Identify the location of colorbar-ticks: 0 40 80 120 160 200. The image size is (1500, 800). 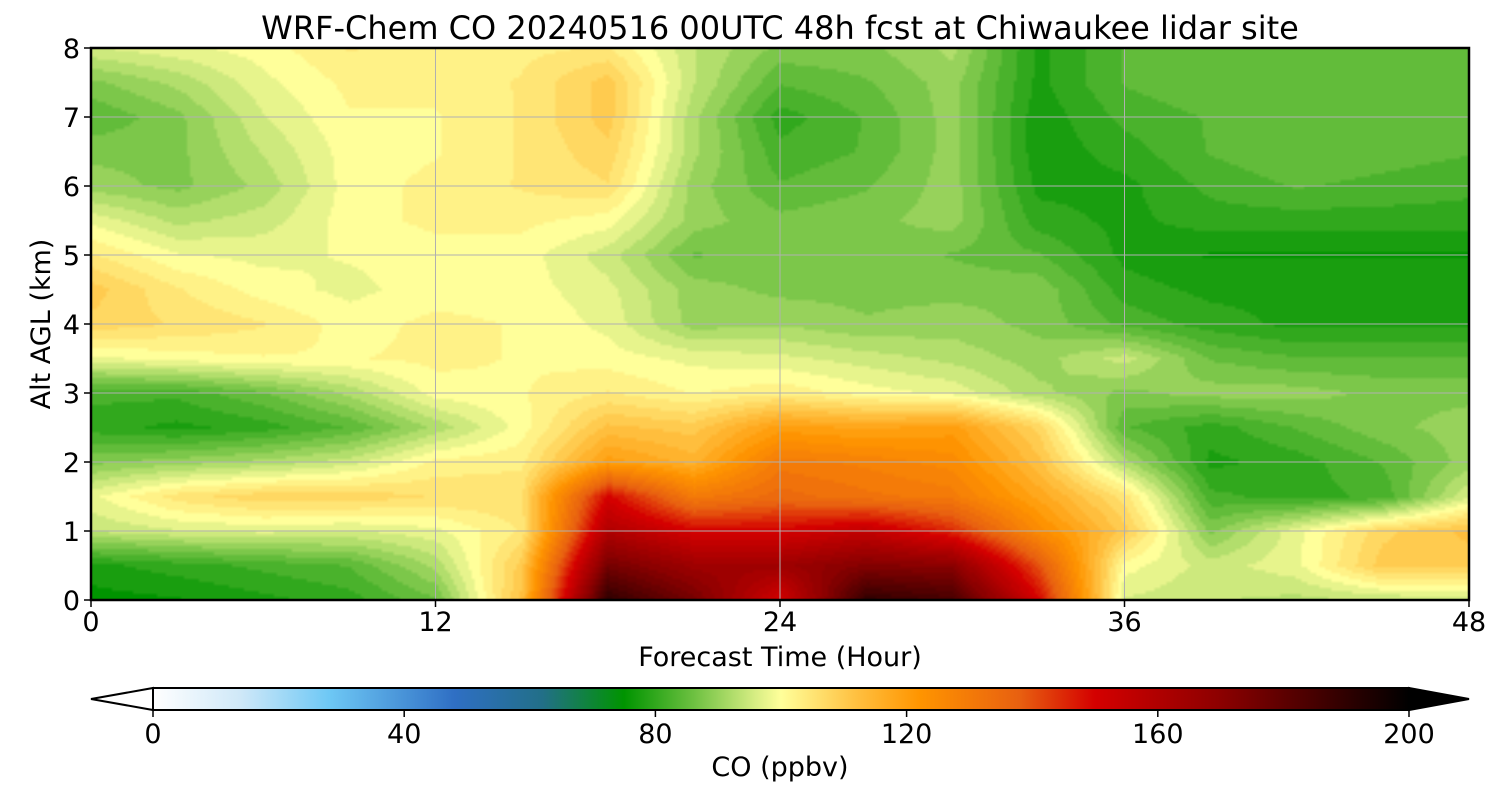
(789, 730).